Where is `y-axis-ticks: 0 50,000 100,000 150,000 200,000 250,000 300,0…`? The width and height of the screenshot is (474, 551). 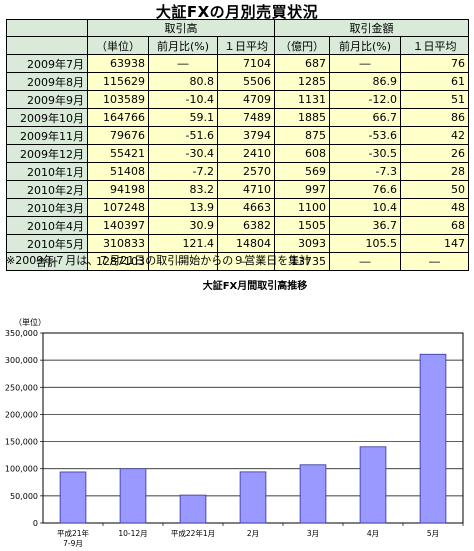 y-axis-ticks: 0 50,000 100,000 150,000 200,000 250,000 300,0… is located at coordinates (24, 428).